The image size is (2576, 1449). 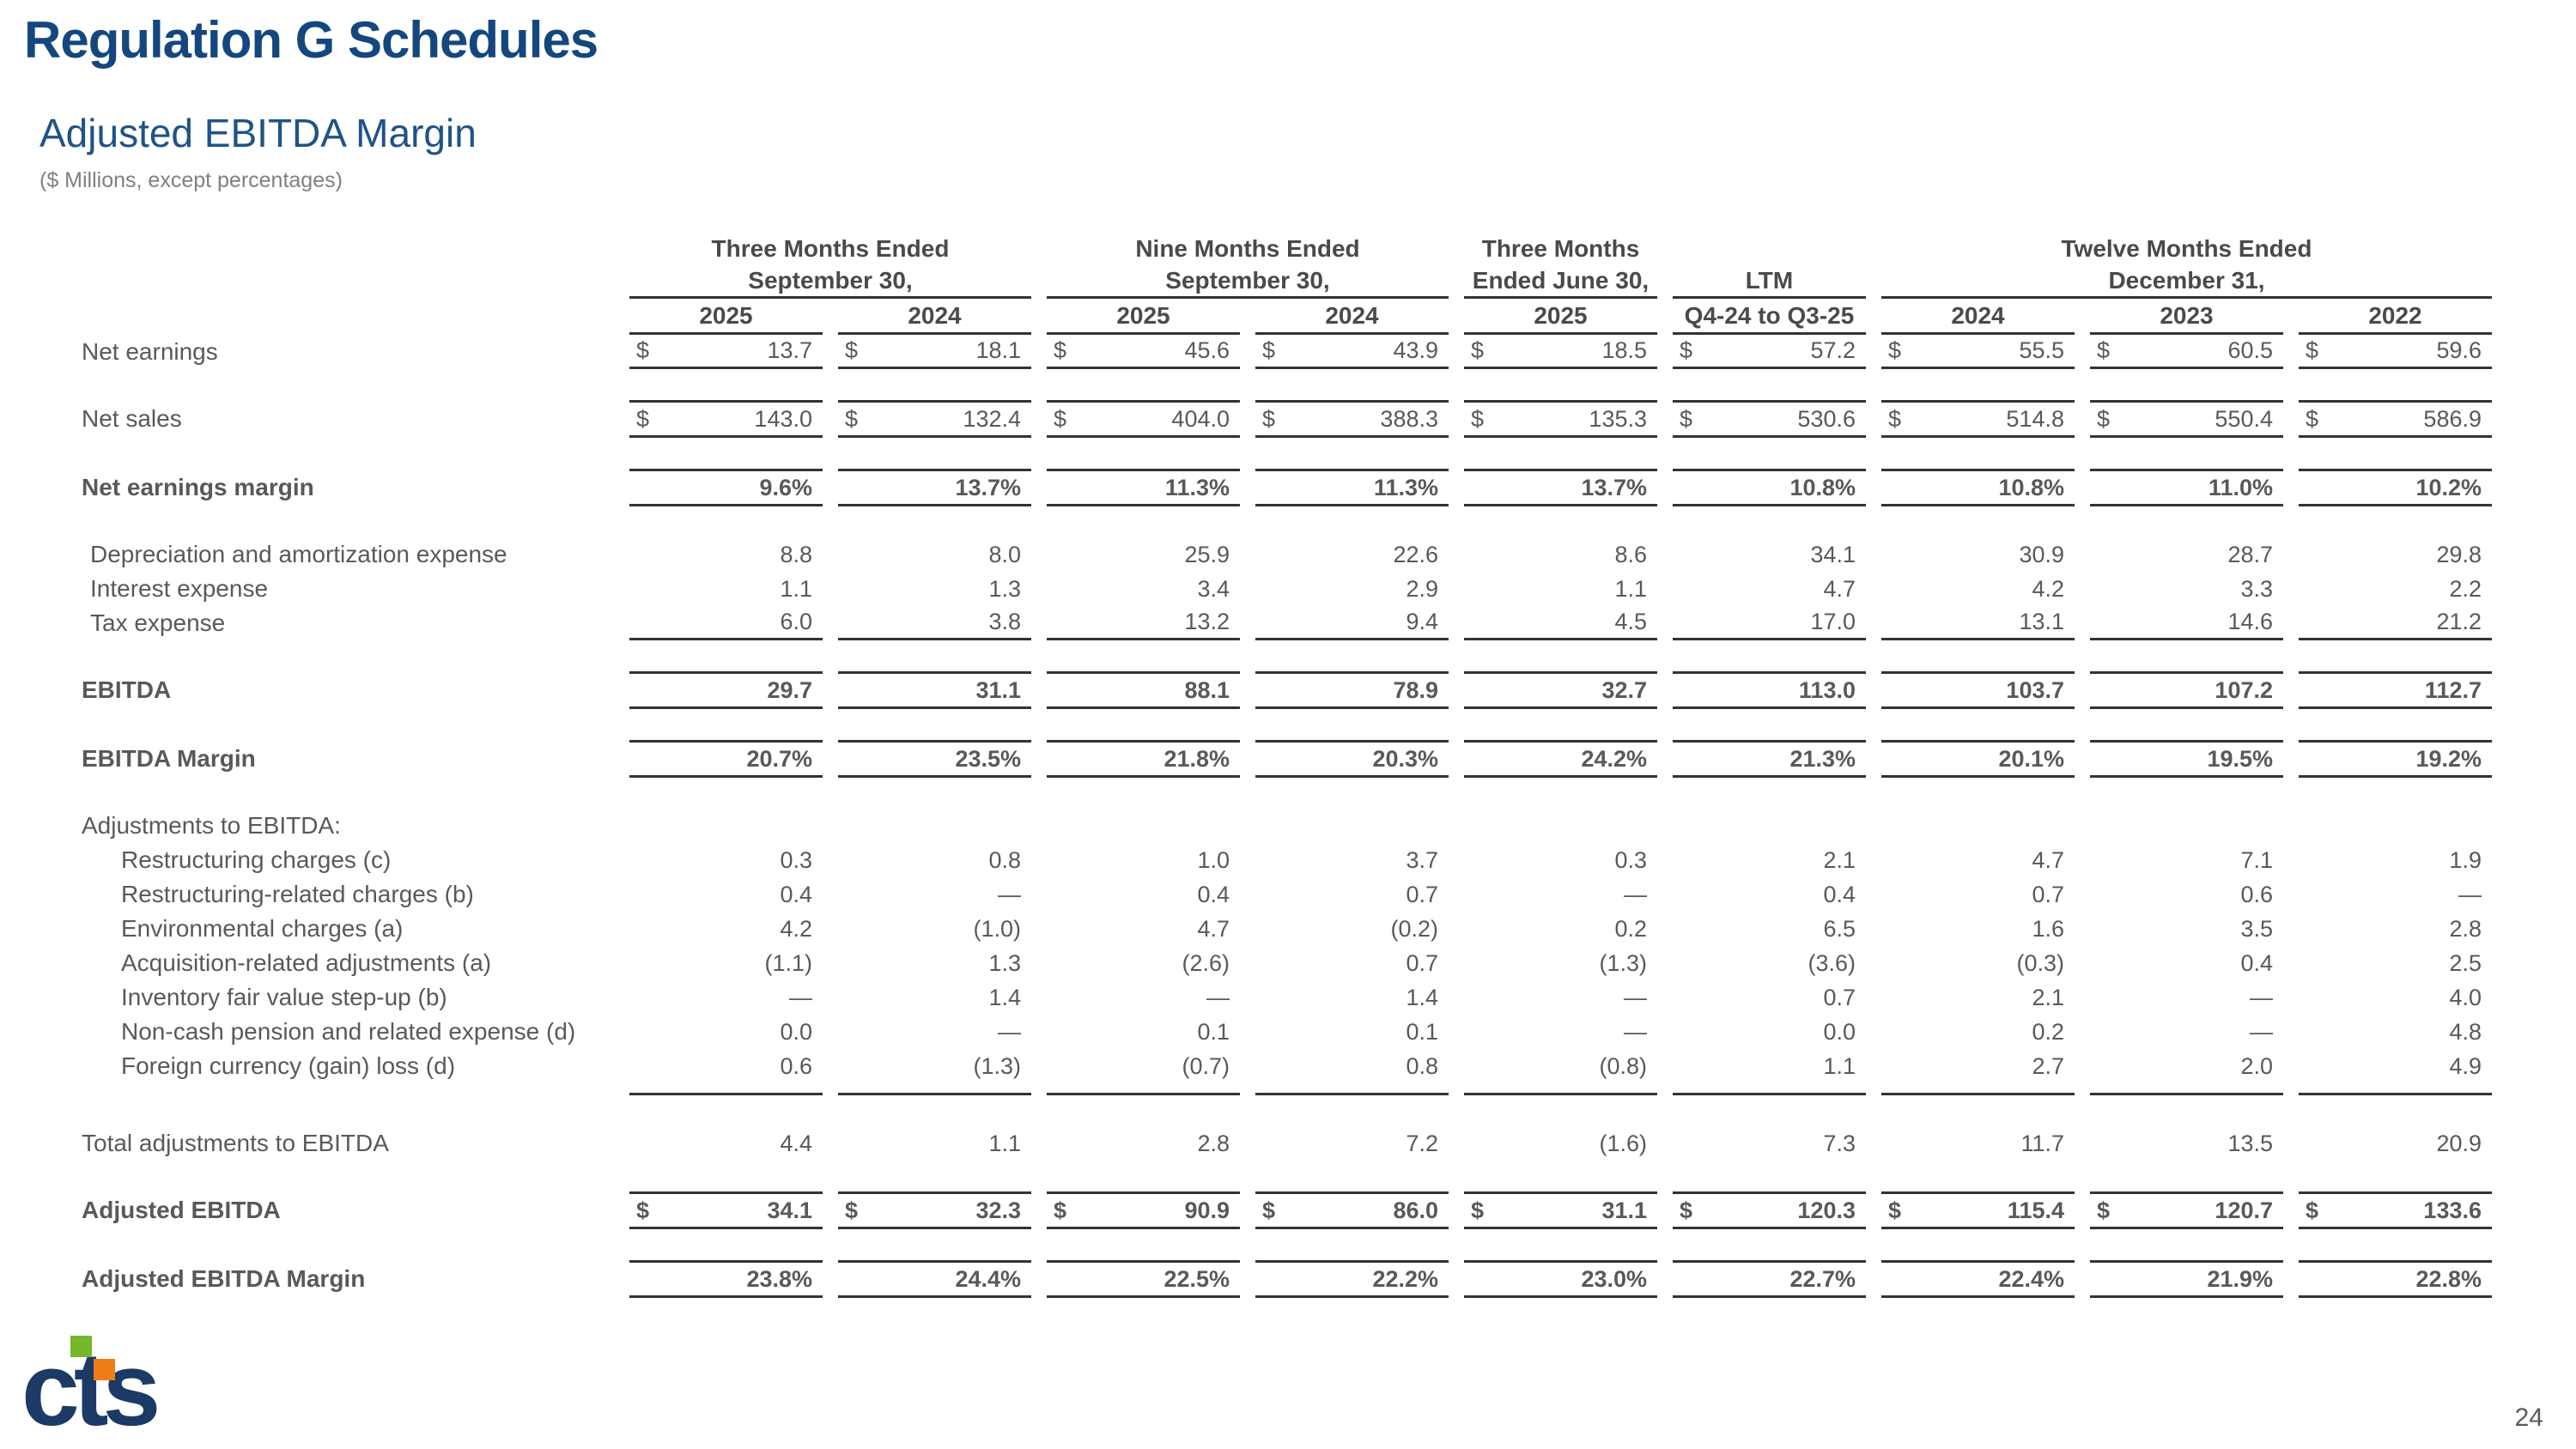 What do you see at coordinates (1422, 1031) in the screenshot?
I see `value-cell: 0.1` at bounding box center [1422, 1031].